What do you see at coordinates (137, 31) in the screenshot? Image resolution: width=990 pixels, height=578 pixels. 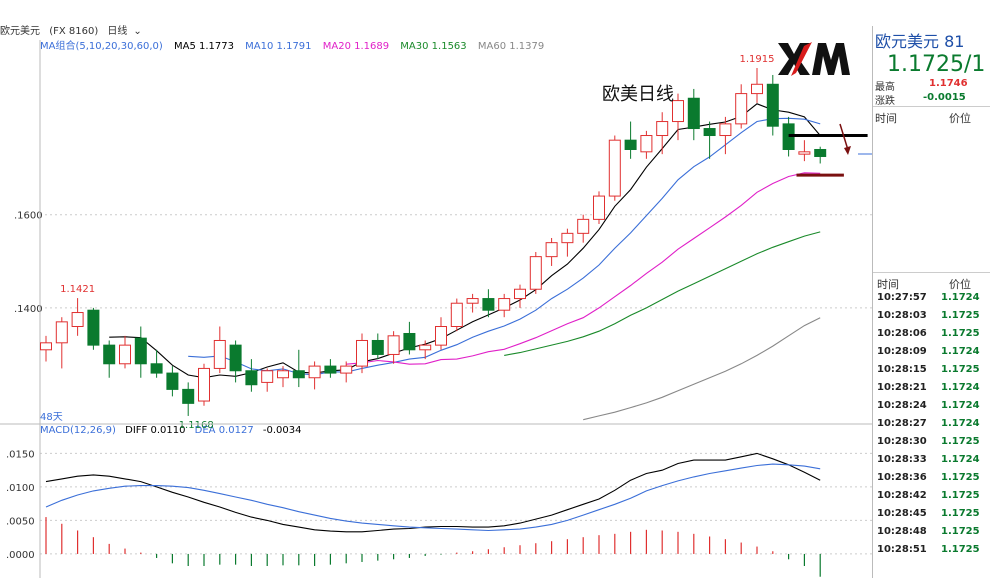 I see `chevron-down-icon: ⌄` at bounding box center [137, 31].